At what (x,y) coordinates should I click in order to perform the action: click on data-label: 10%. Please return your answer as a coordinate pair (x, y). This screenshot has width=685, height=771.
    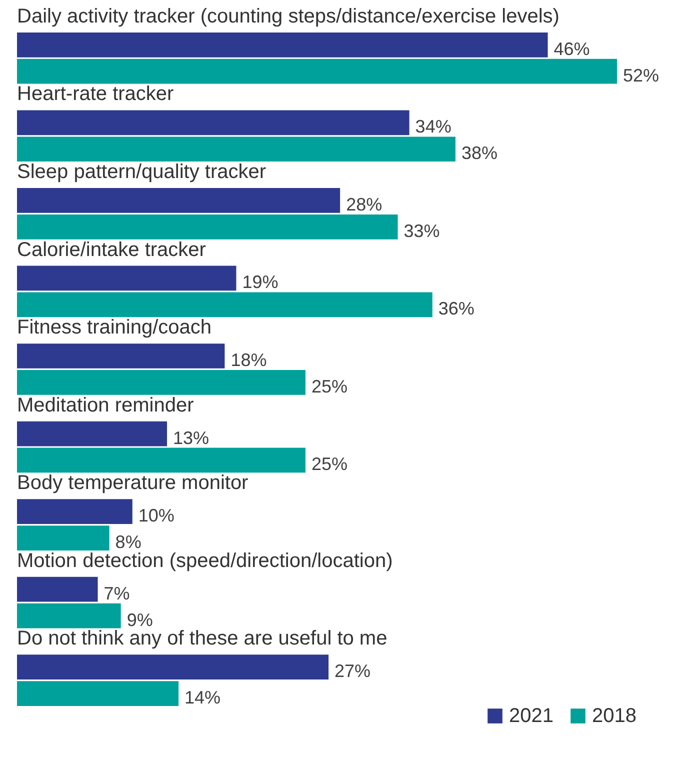
    Looking at the image, I should click on (156, 516).